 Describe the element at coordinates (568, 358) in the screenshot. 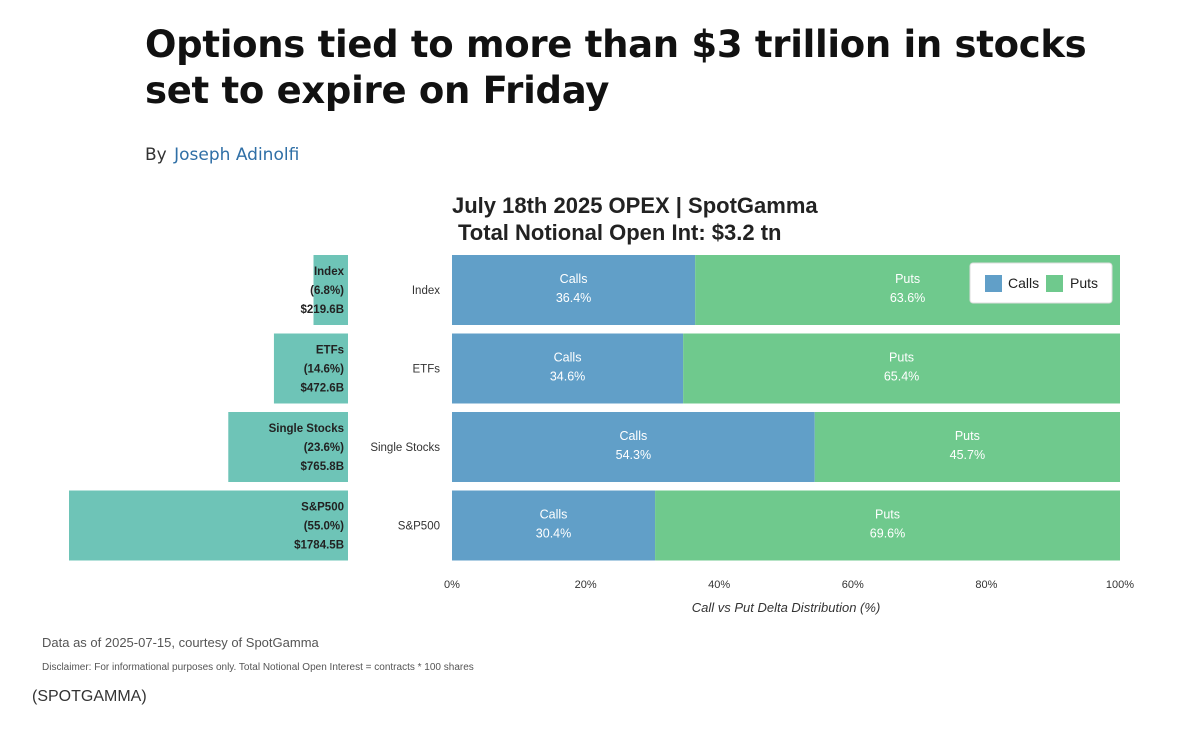

I see `bar-name-calls-etfs: Calls` at that location.